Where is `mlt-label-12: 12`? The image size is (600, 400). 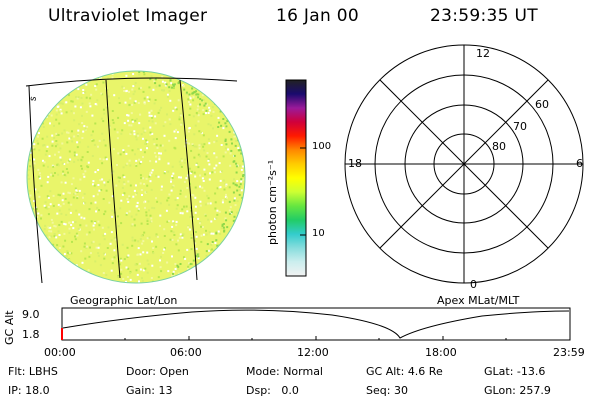 mlt-label-12: 12 is located at coordinates (483, 53).